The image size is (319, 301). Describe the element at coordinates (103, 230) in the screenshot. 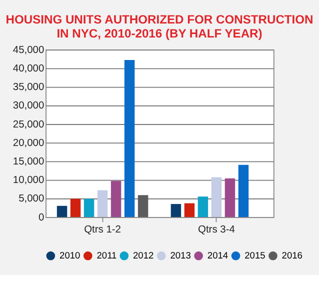

I see `x-tick-label: Qtrs 1-2` at that location.